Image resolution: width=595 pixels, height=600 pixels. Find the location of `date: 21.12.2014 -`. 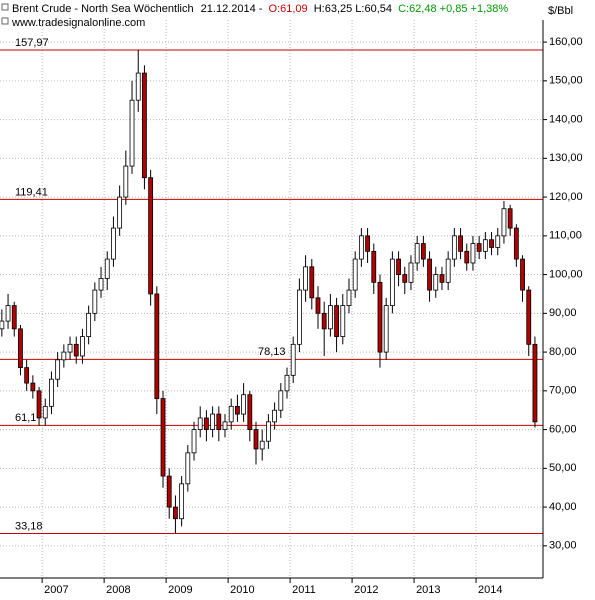

date: 21.12.2014 - is located at coordinates (232, 9).